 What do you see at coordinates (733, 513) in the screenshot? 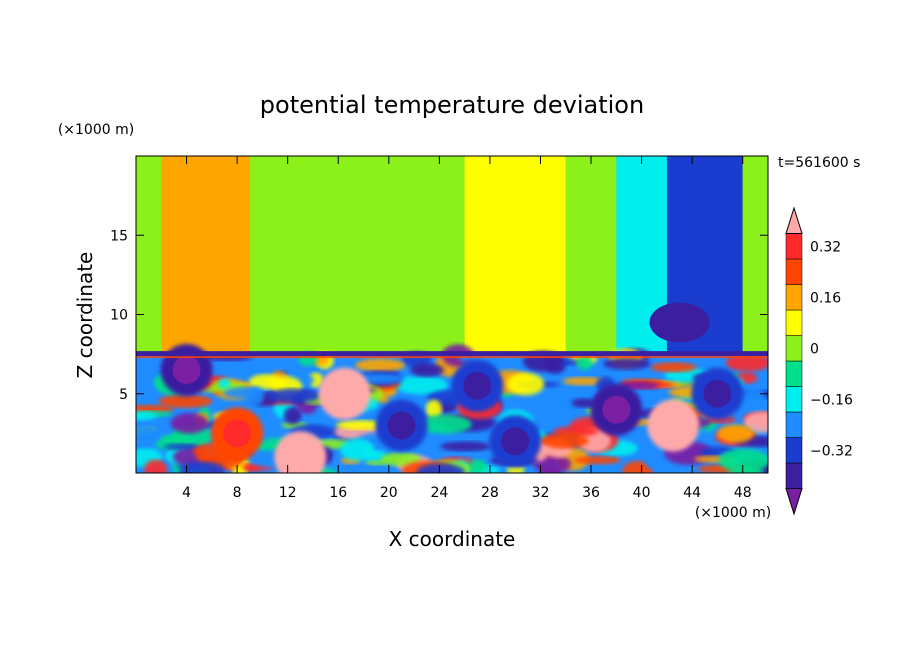
I see `x-unit-label: (×1000 m)` at bounding box center [733, 513].